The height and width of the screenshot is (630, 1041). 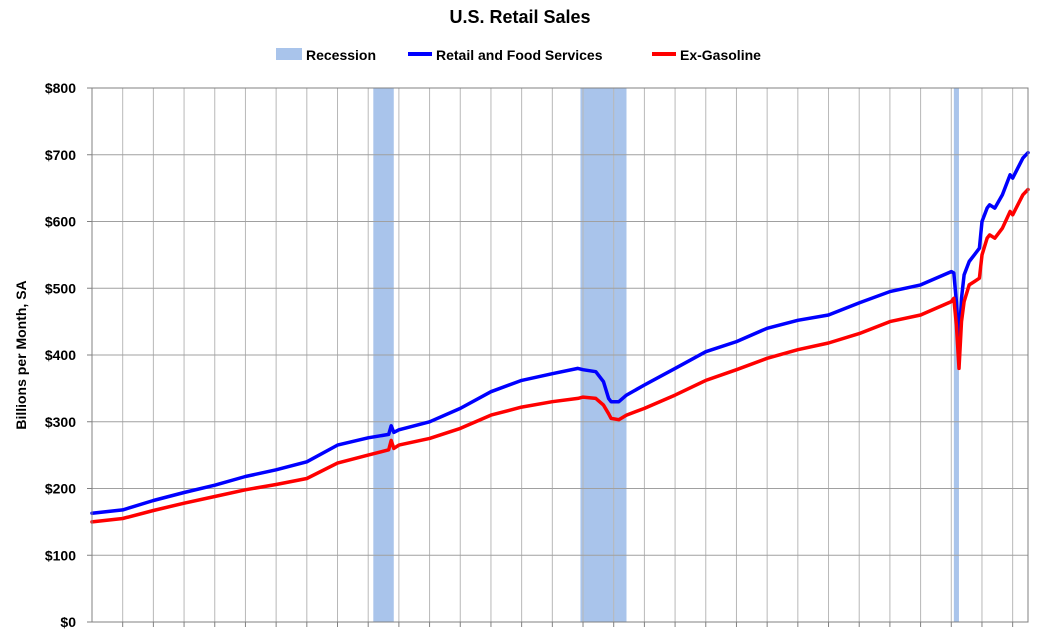 I want to click on y-tick-label: $100, so click(x=60, y=555).